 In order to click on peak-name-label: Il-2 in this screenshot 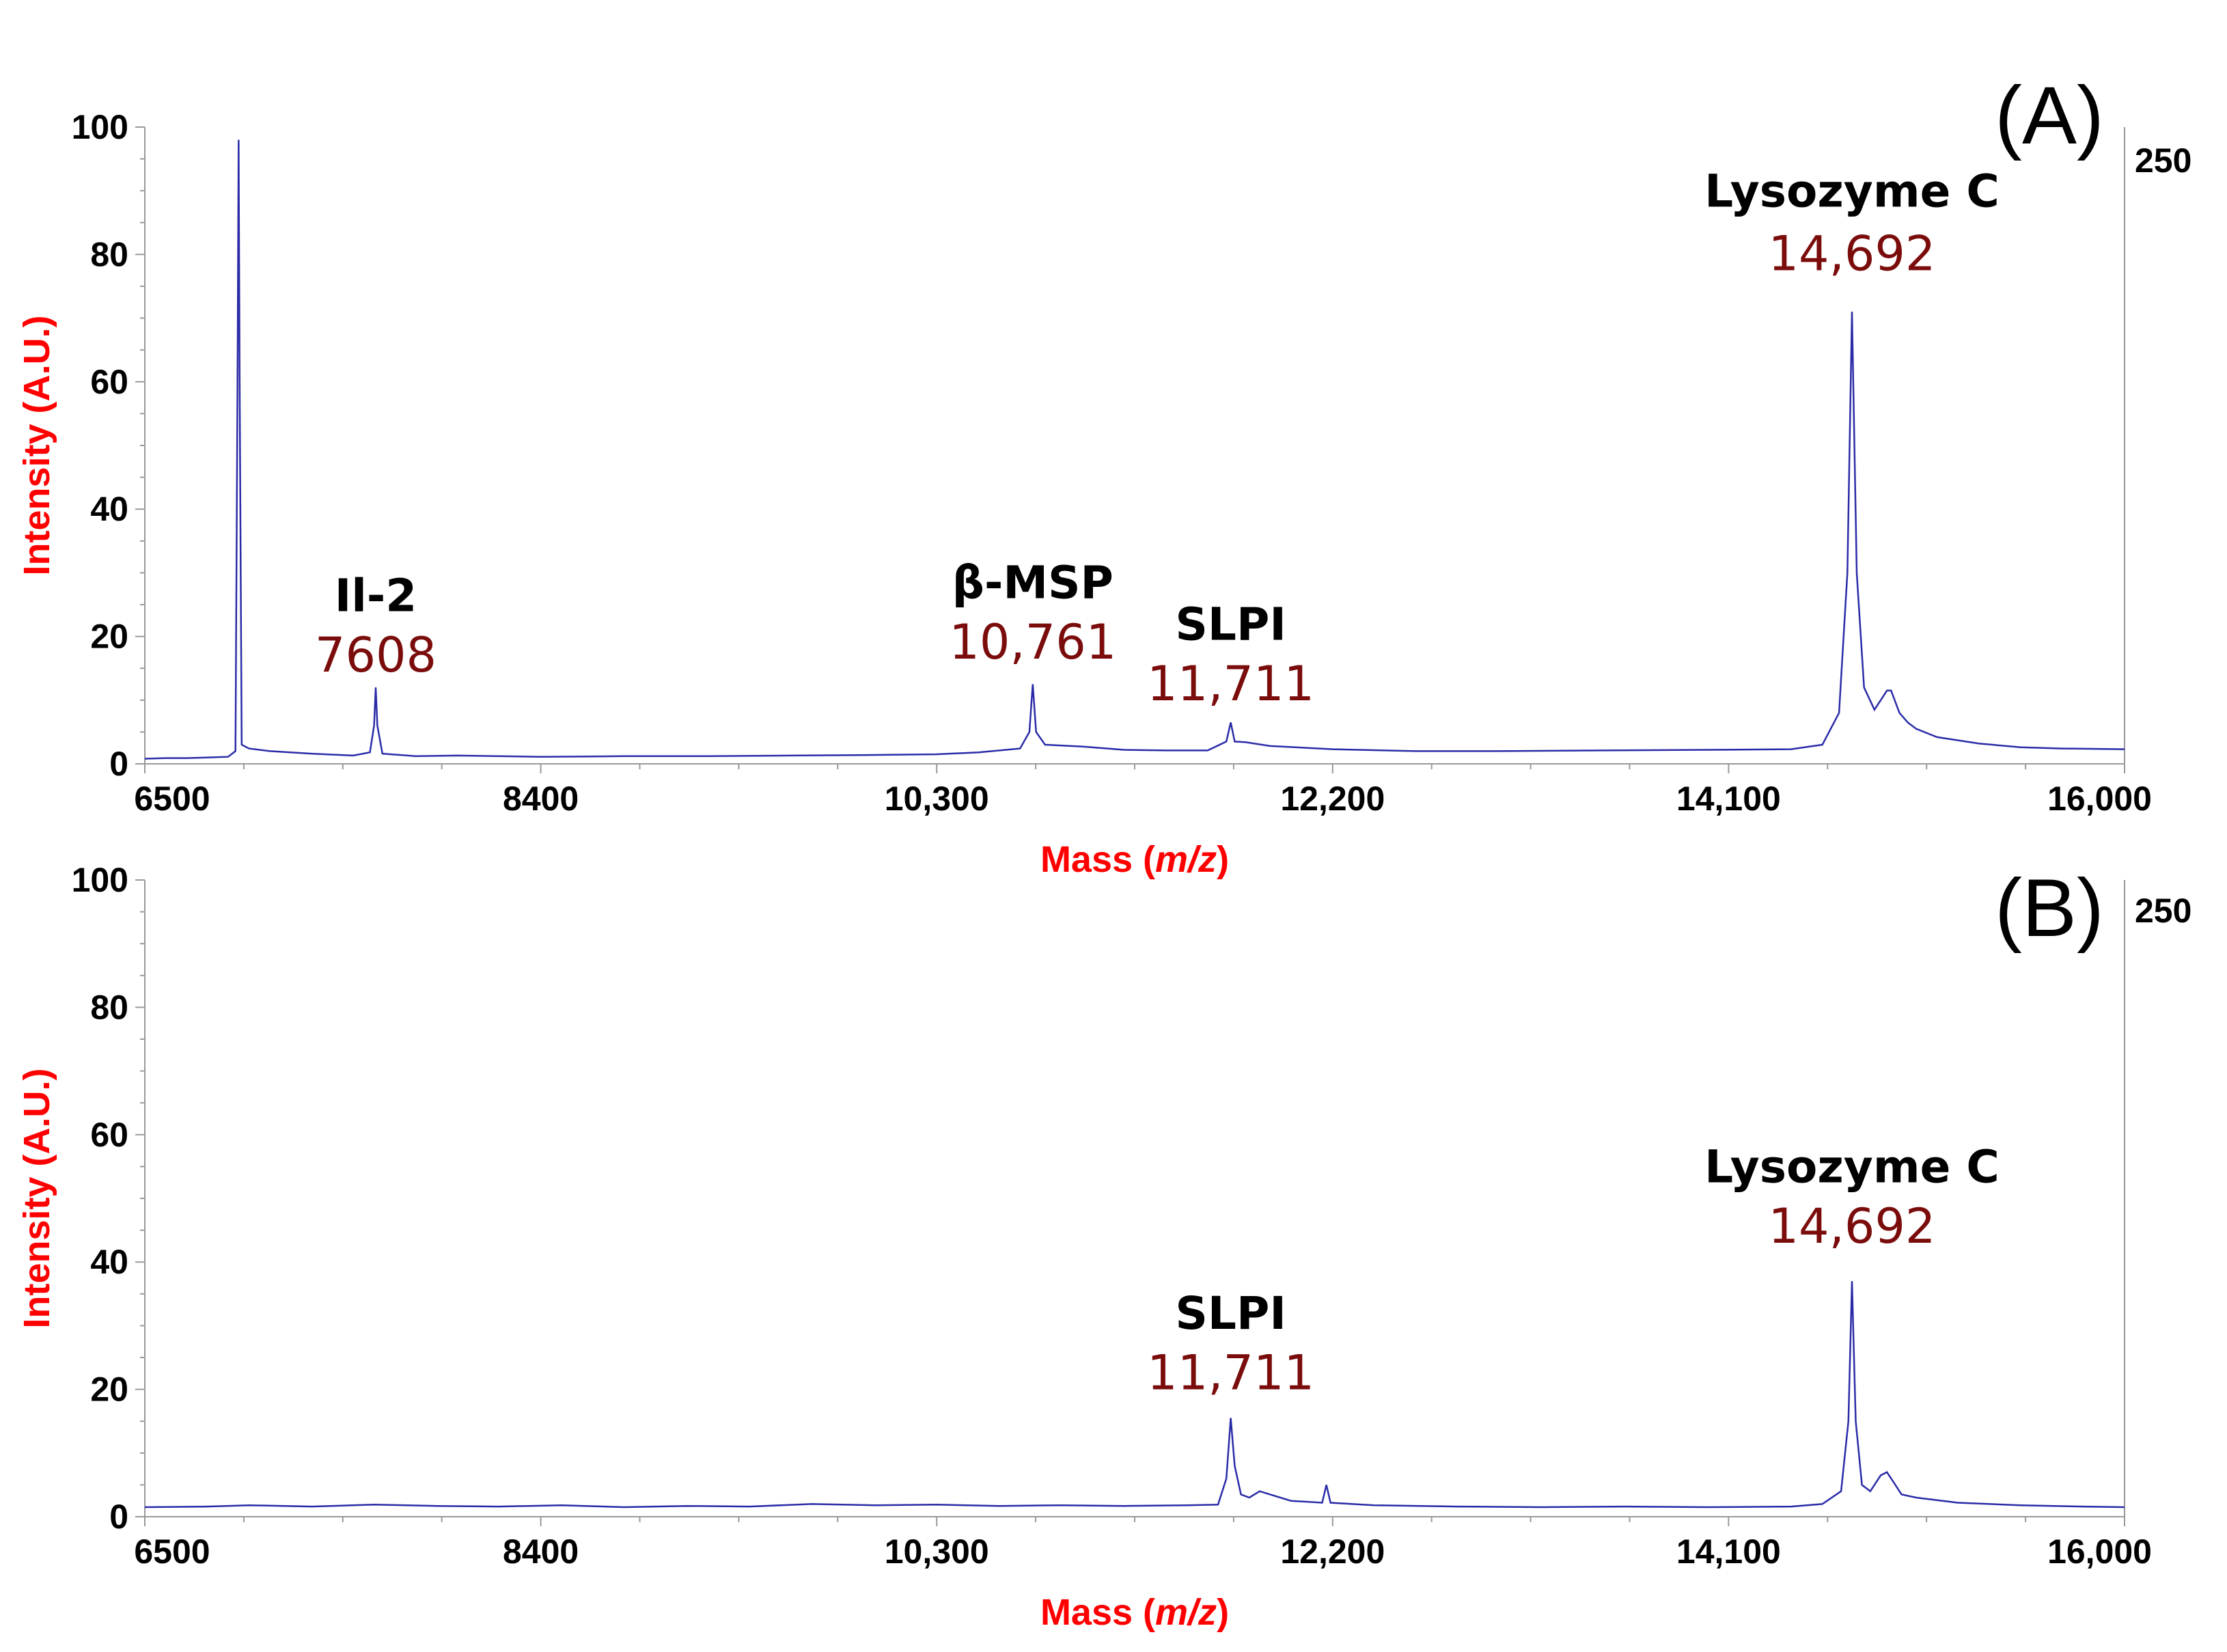, I will do `click(376, 595)`.